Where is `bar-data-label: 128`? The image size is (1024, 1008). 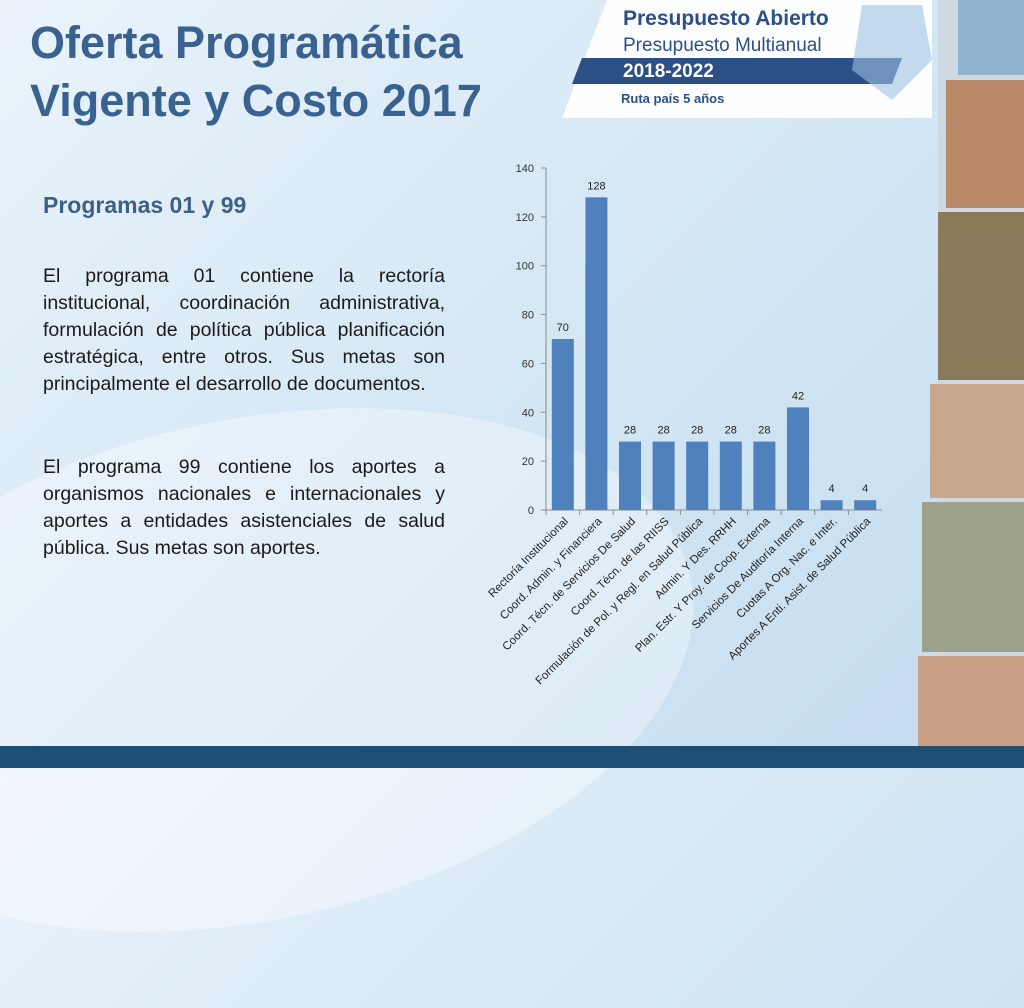
bar-data-label: 128 is located at coordinates (596, 186).